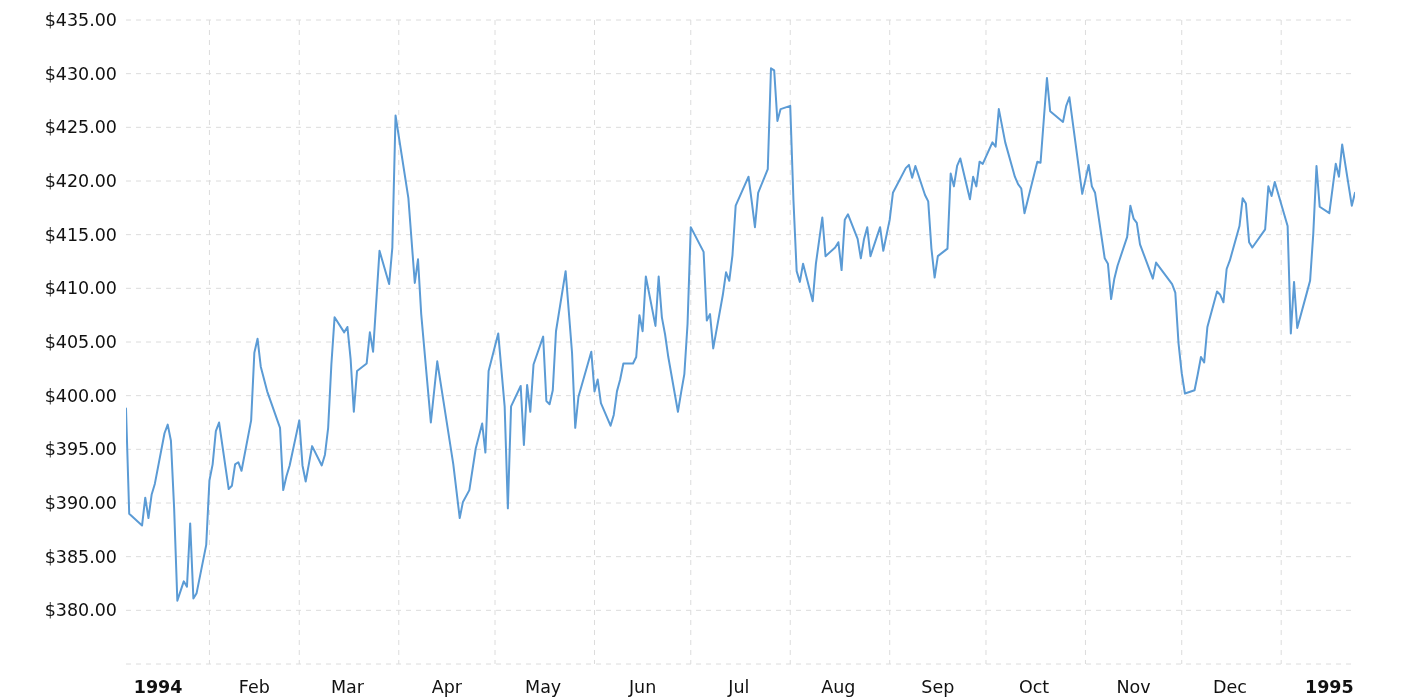 This screenshot has width=1415, height=700. Describe the element at coordinates (80, 73) in the screenshot. I see `y-tick-label: $430.00` at that location.